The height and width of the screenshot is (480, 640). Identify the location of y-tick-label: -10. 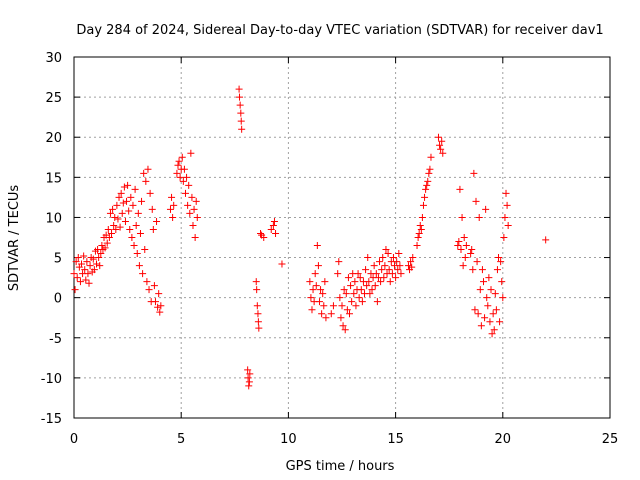
(51, 379).